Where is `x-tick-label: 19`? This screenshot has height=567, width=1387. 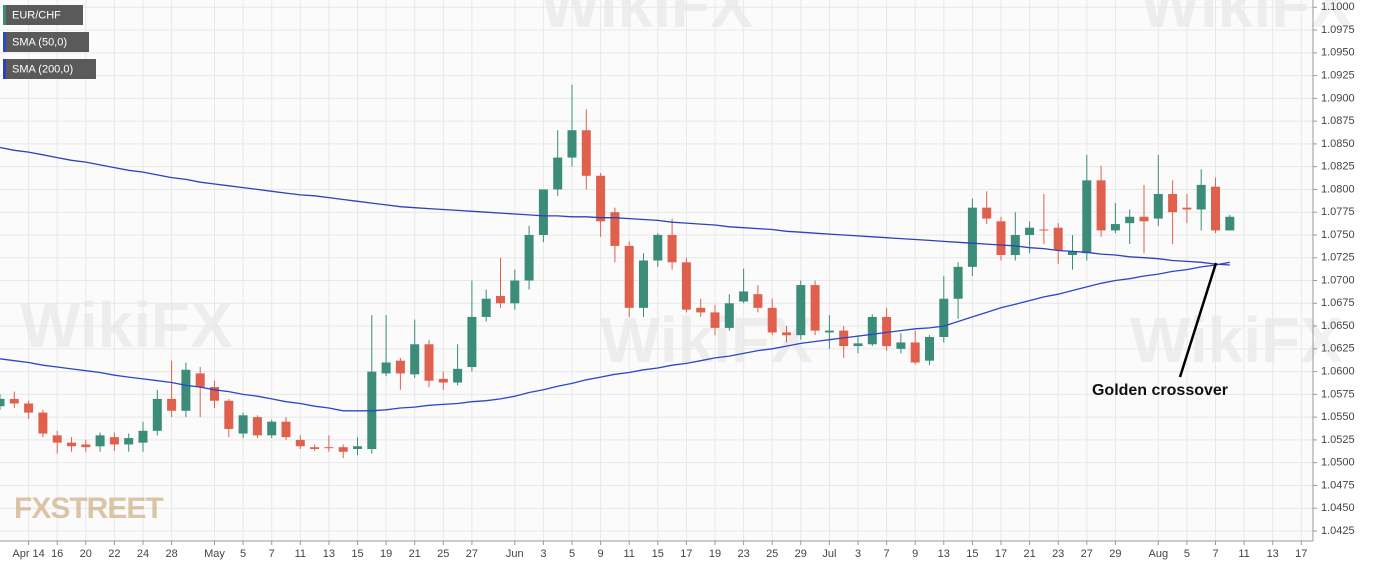
x-tick-label: 19 is located at coordinates (386, 554).